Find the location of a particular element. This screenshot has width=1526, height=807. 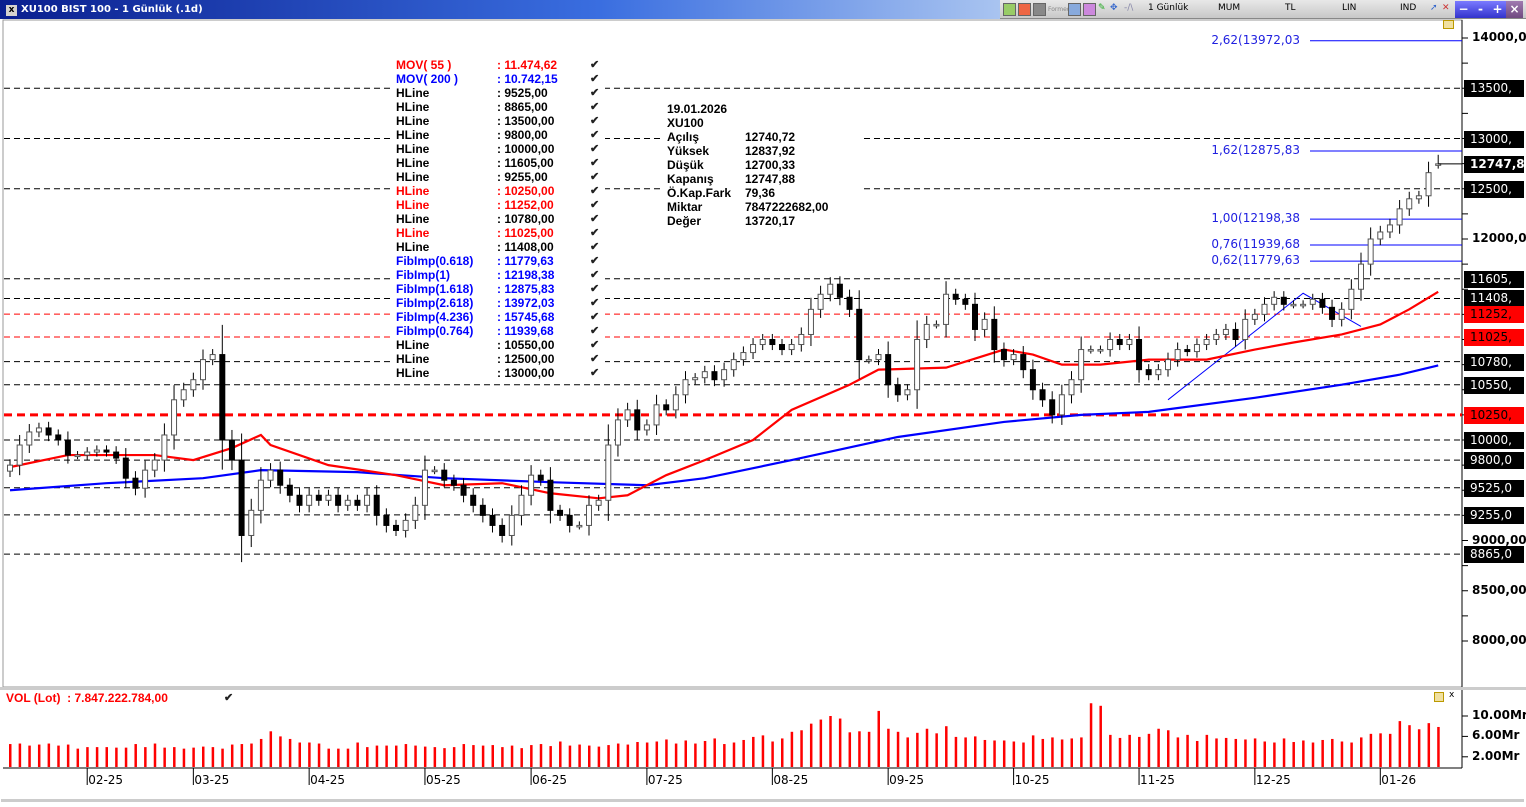

grid-icon is located at coordinates (1074, 9).